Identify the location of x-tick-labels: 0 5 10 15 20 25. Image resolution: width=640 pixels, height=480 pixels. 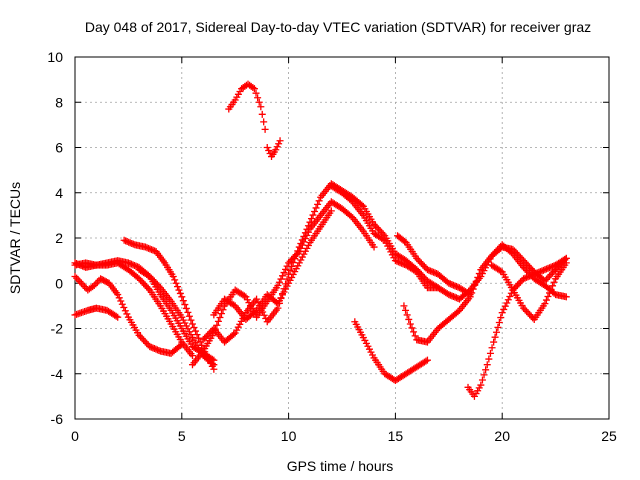
(344, 436).